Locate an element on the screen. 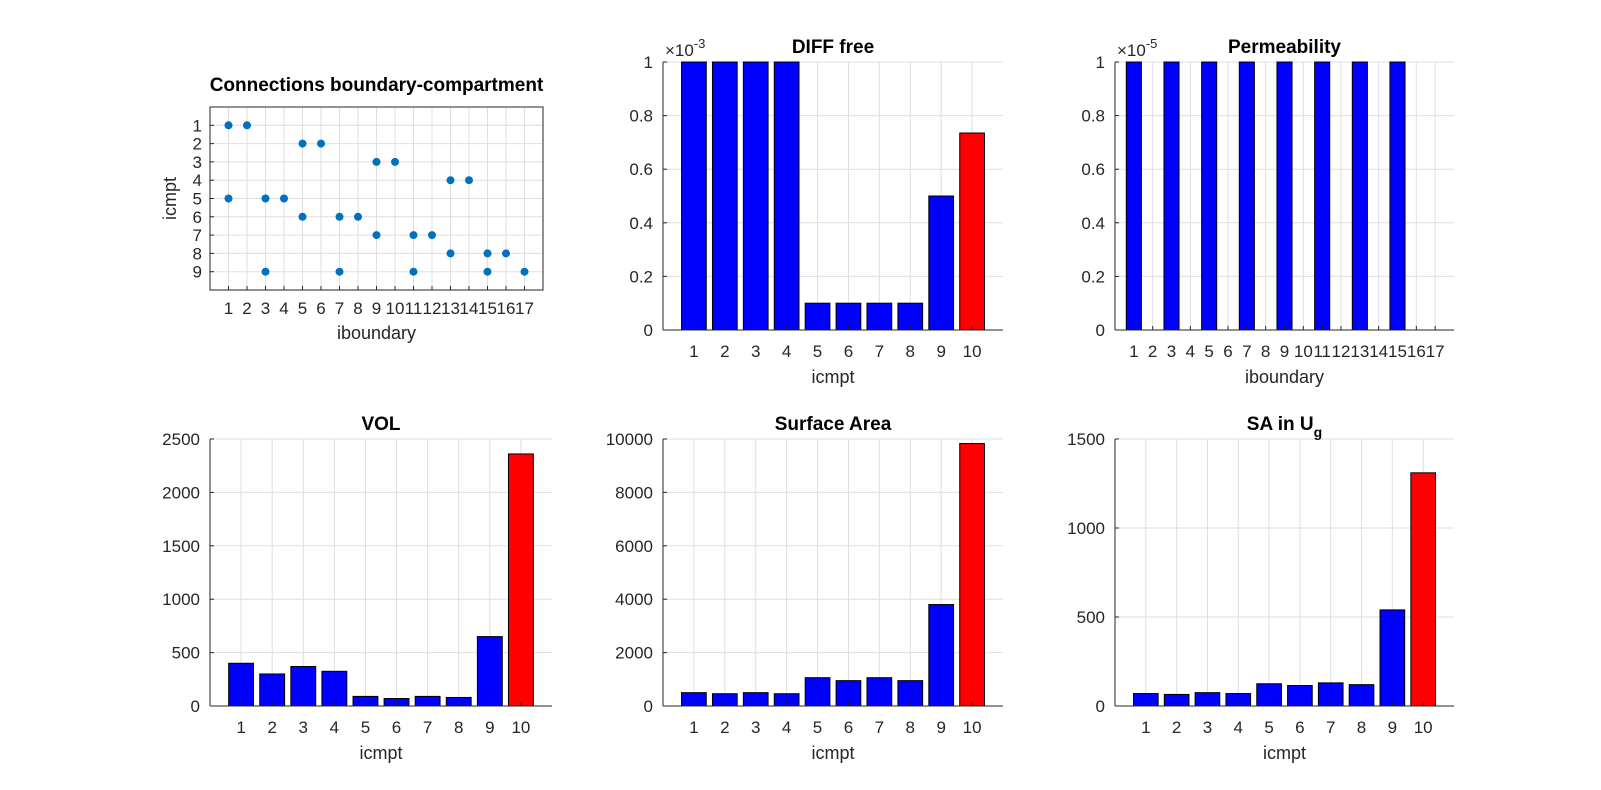 The width and height of the screenshot is (1601, 790). chart-3: 1 2 3 4 5 6 7 8 9 10 0 500 1000 1500 2000 2500 VOL icmpt is located at coordinates (357, 588).